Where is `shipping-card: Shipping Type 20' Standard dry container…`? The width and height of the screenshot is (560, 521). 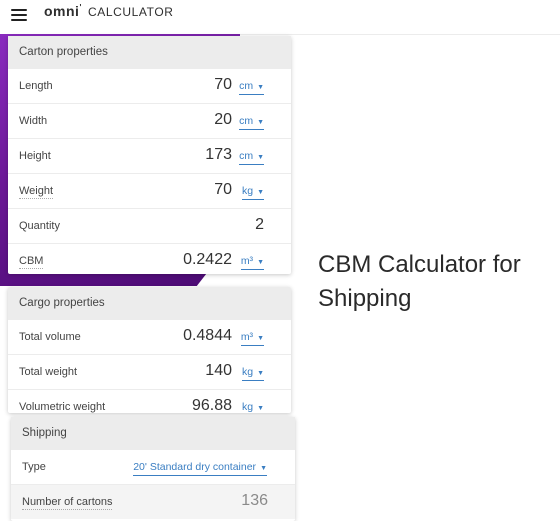 shipping-card: Shipping Type 20' Standard dry container… is located at coordinates (153, 469).